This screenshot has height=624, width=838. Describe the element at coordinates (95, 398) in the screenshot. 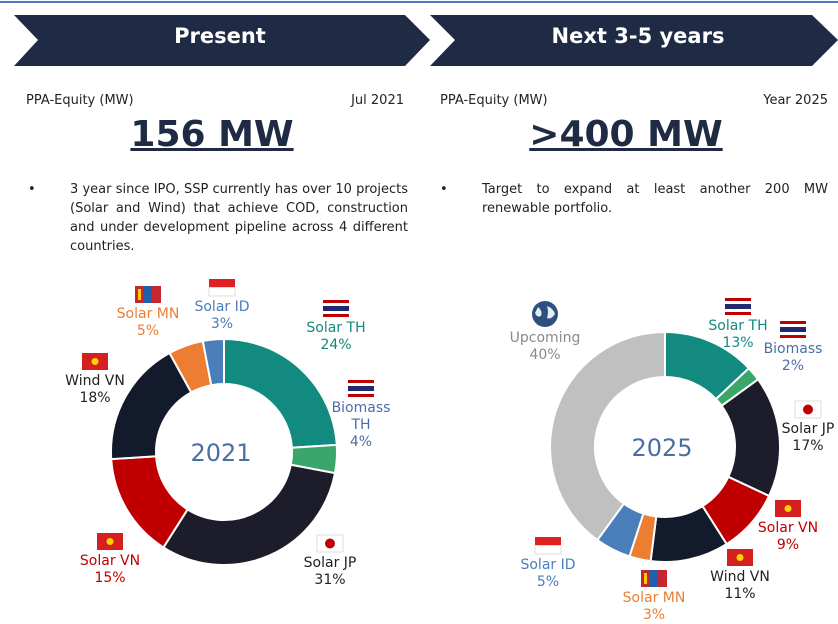

I see `value-label: 18%` at that location.